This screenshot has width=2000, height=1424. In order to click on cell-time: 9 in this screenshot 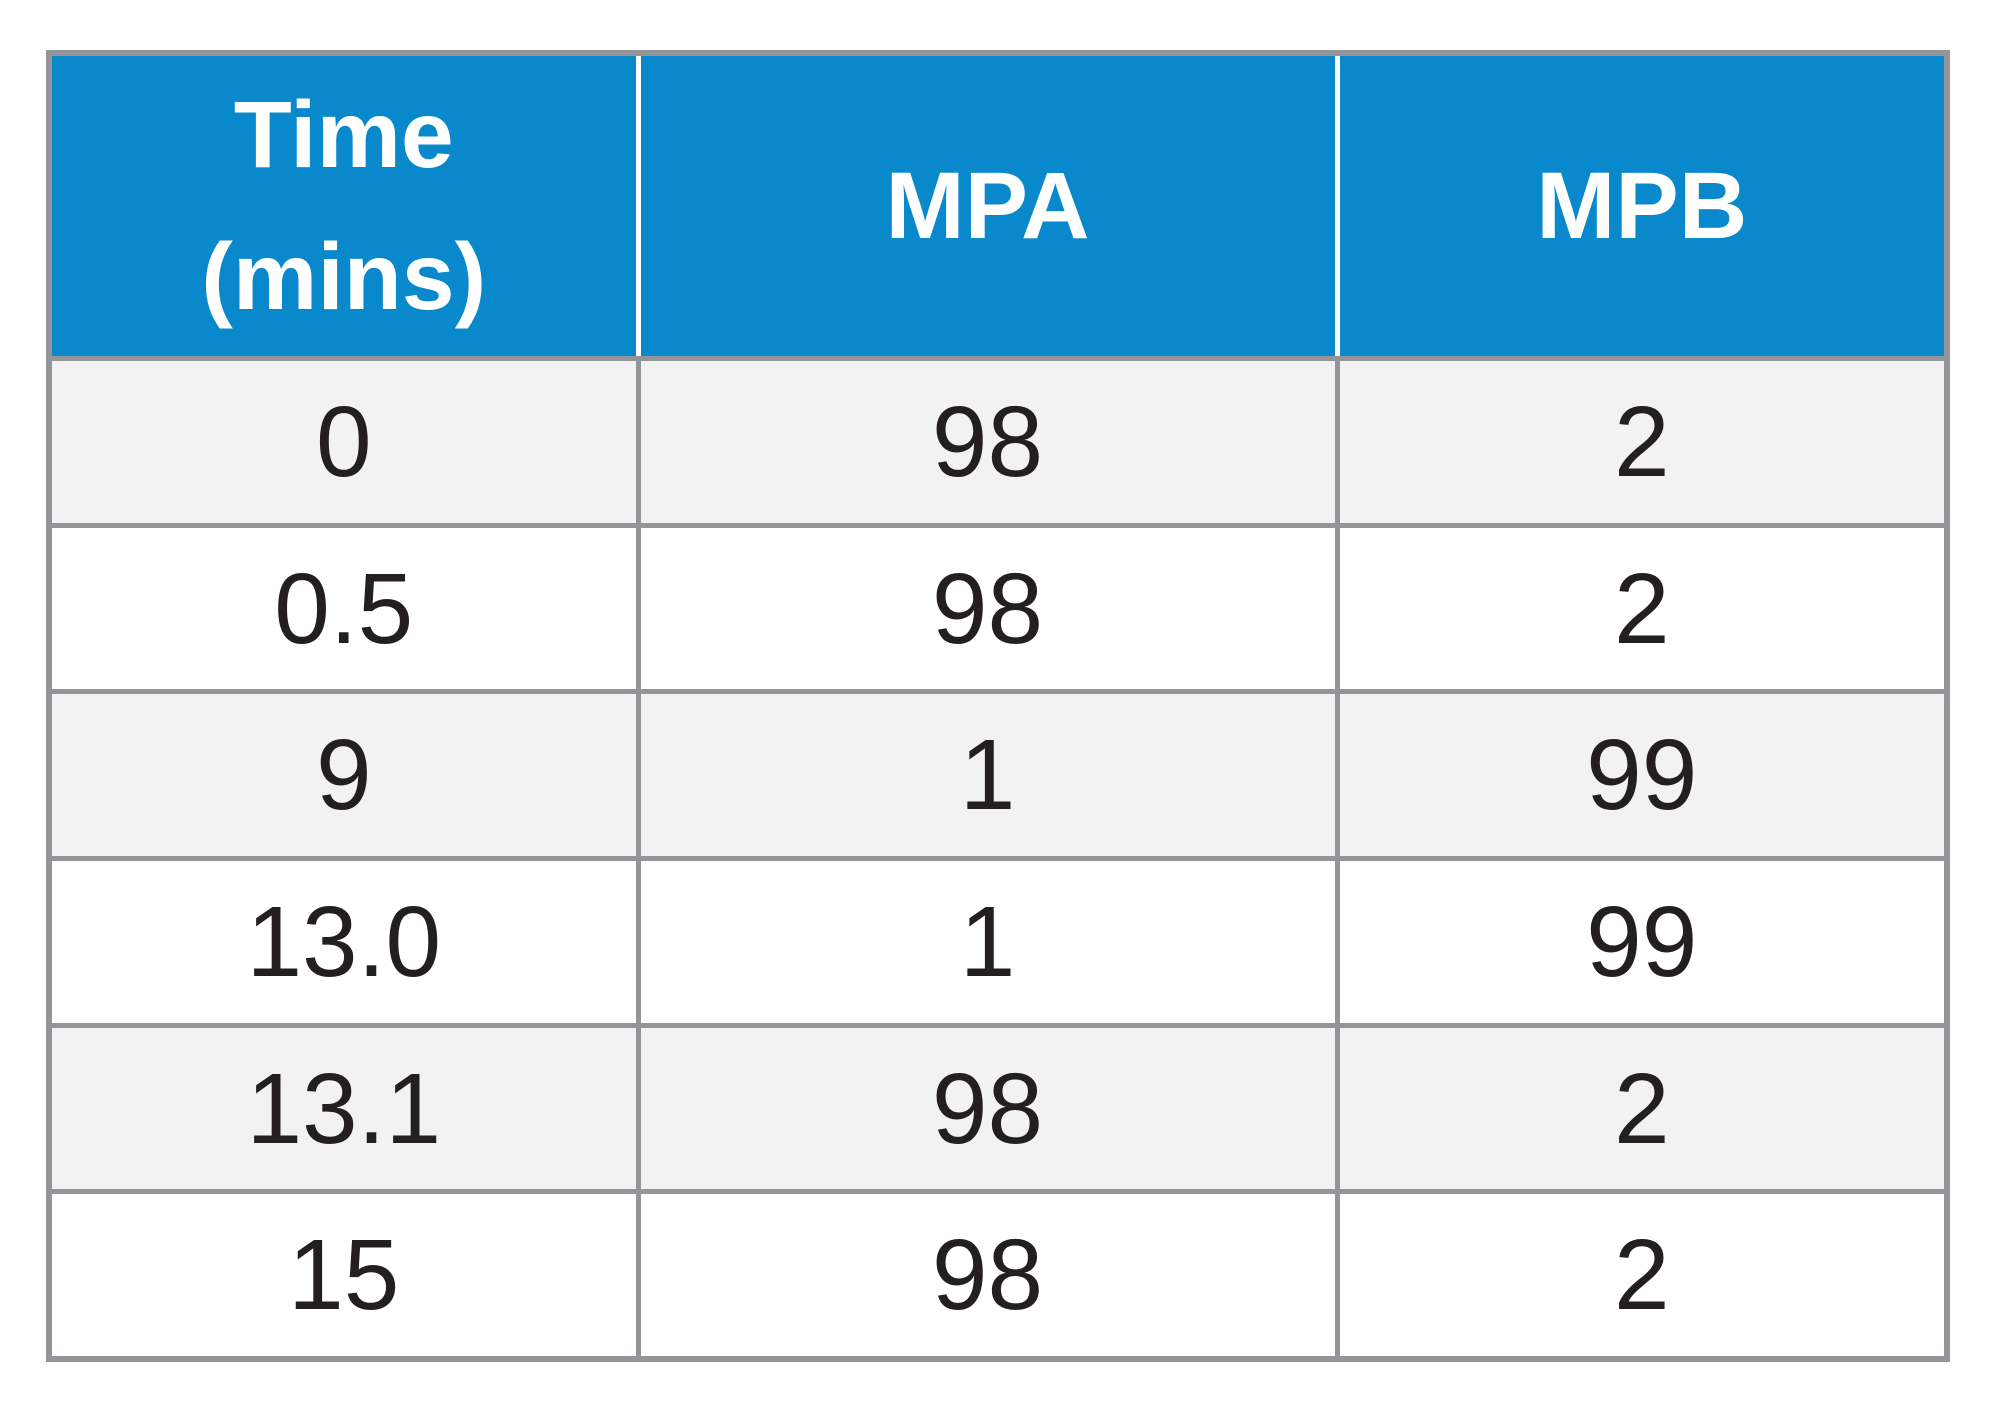, I will do `click(344, 775)`.